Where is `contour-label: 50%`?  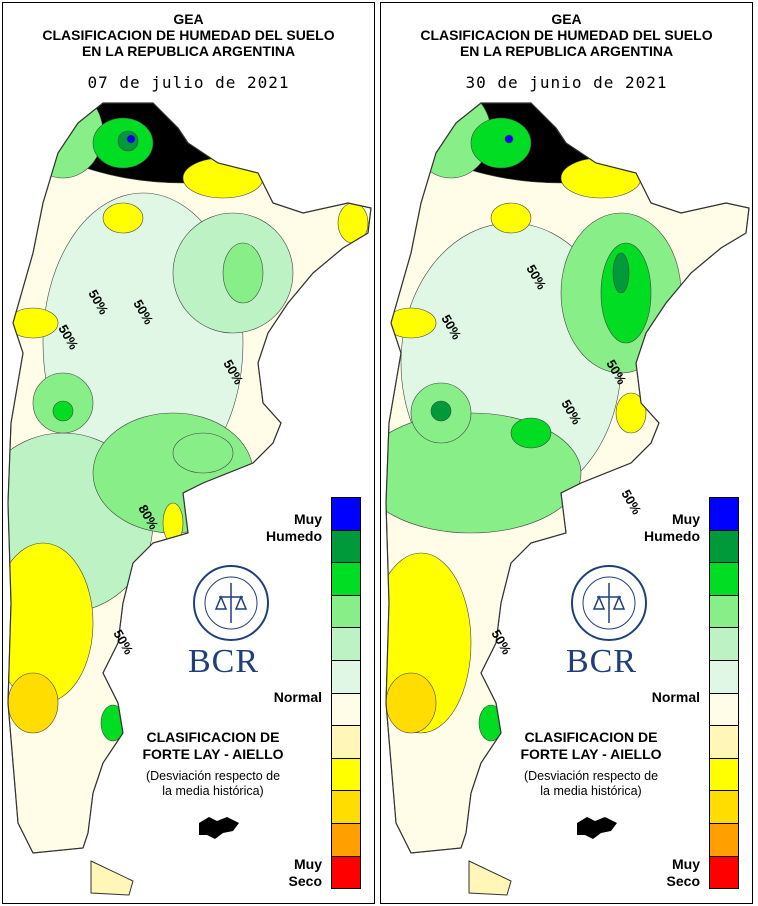 contour-label: 50% is located at coordinates (631, 502).